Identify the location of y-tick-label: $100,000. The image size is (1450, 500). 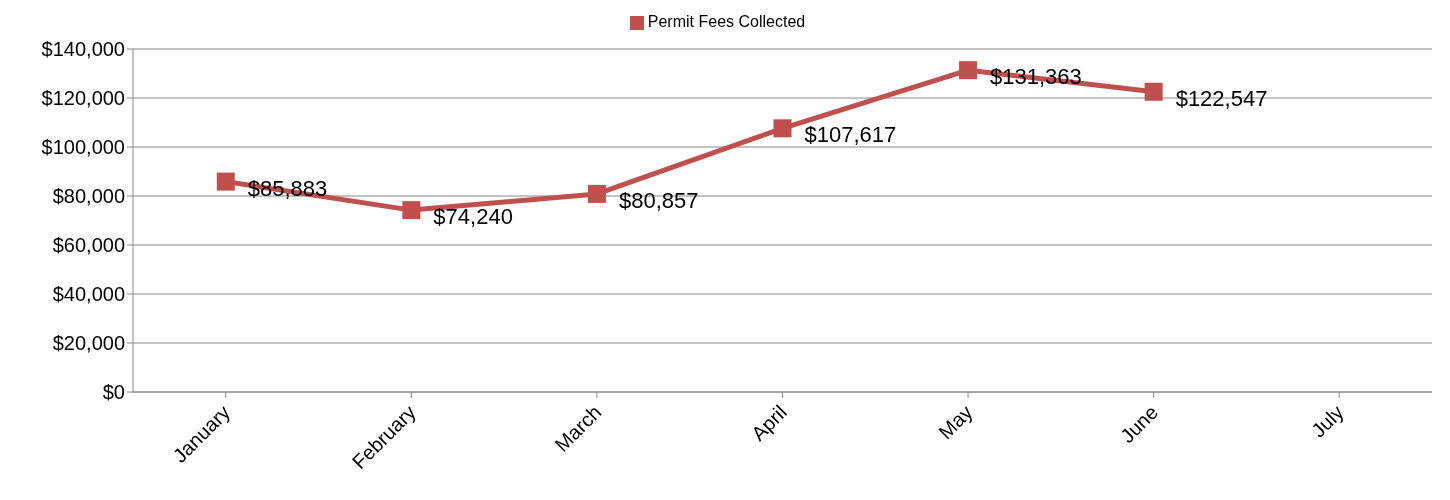
(83, 147).